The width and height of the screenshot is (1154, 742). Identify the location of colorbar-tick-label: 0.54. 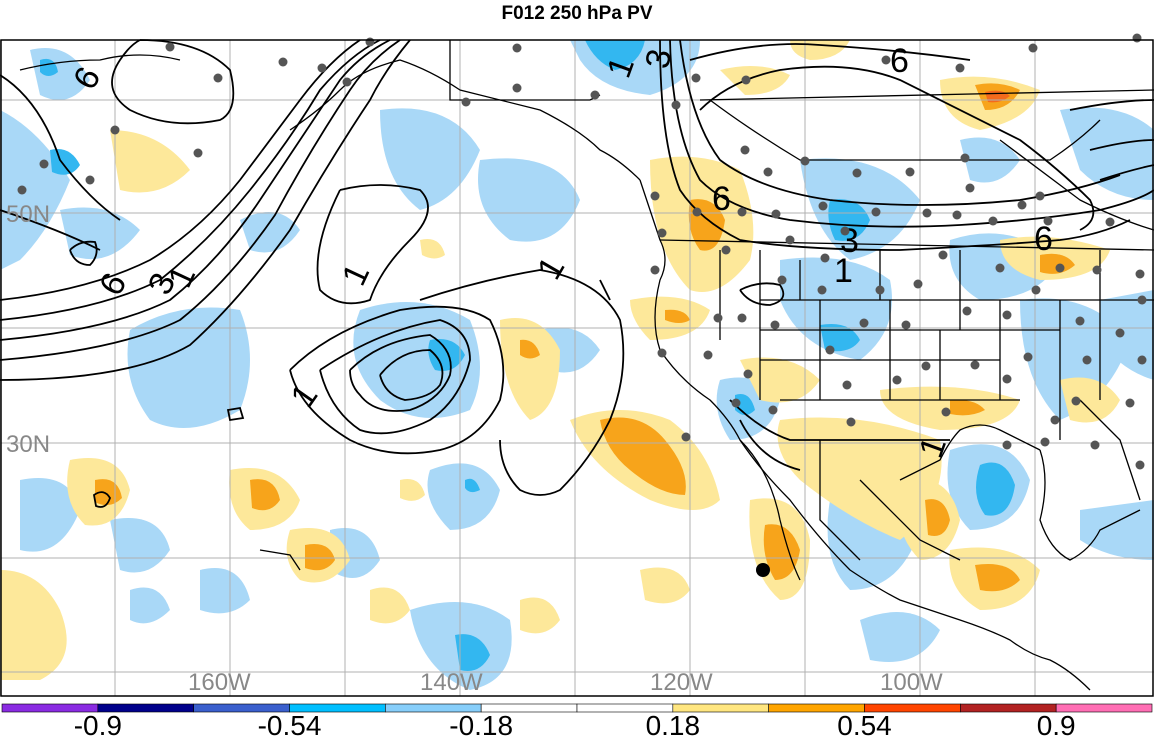
(864, 725).